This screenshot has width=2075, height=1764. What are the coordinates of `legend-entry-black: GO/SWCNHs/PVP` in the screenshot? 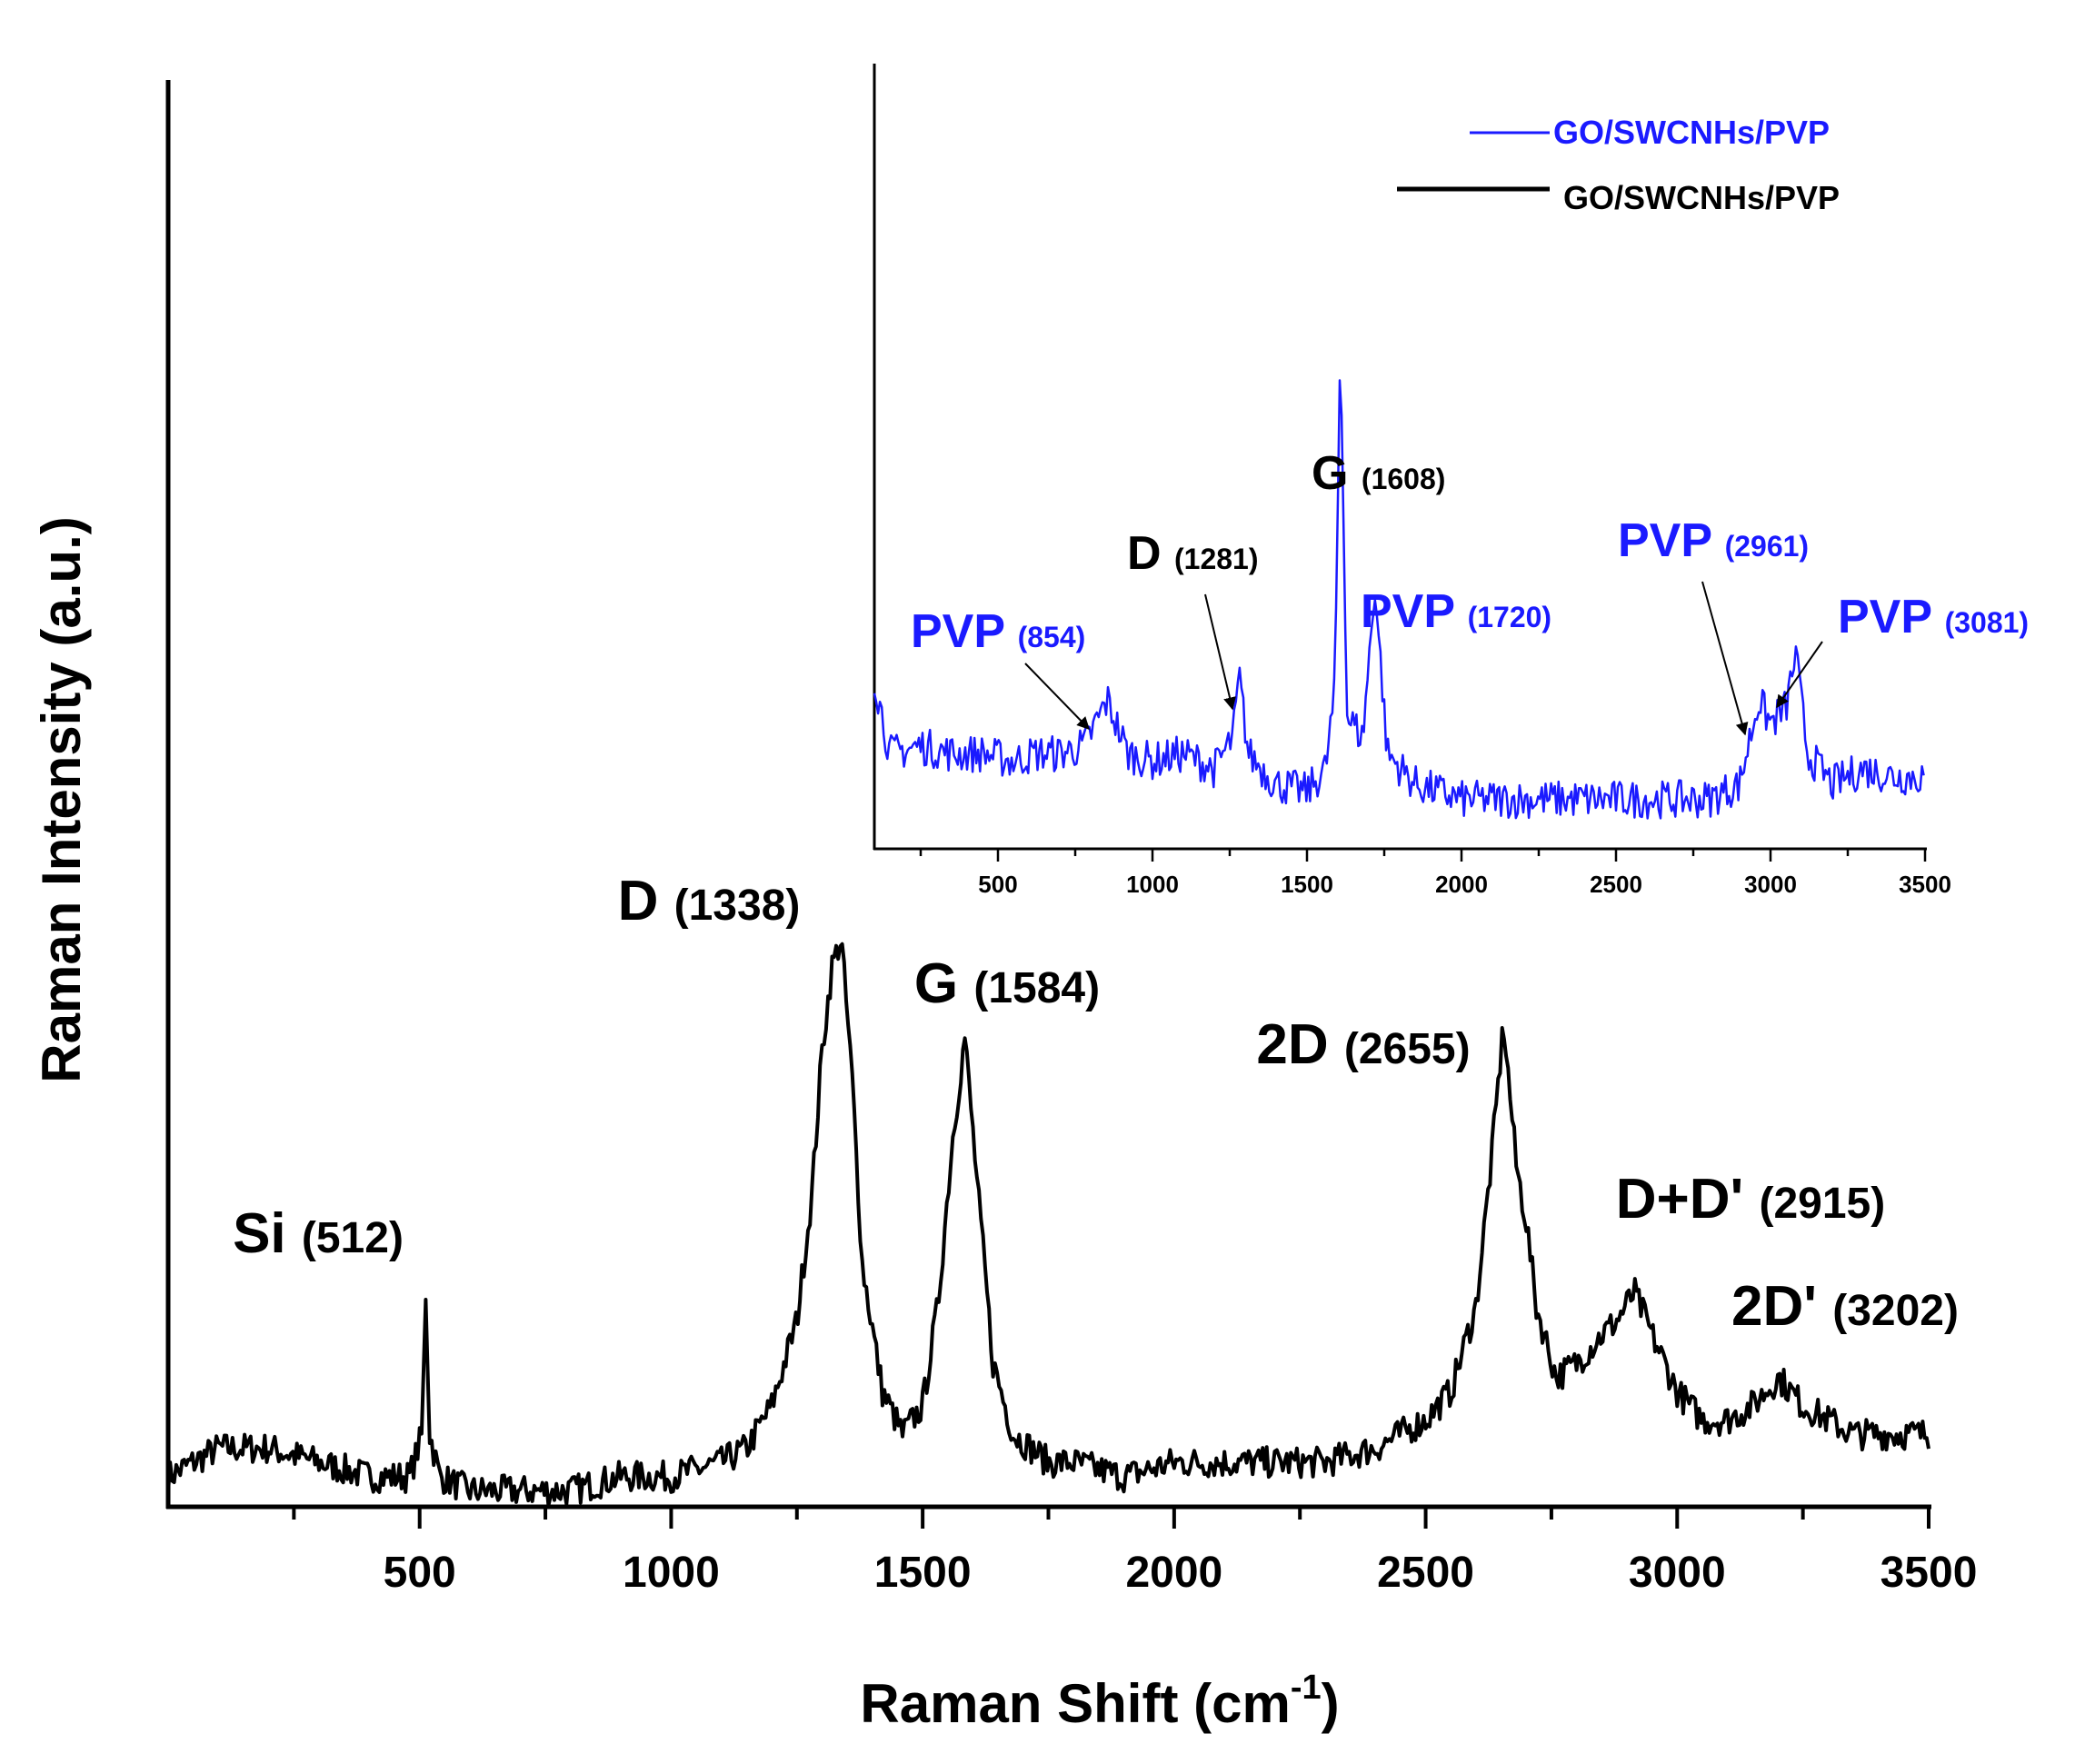 It's located at (1701, 198).